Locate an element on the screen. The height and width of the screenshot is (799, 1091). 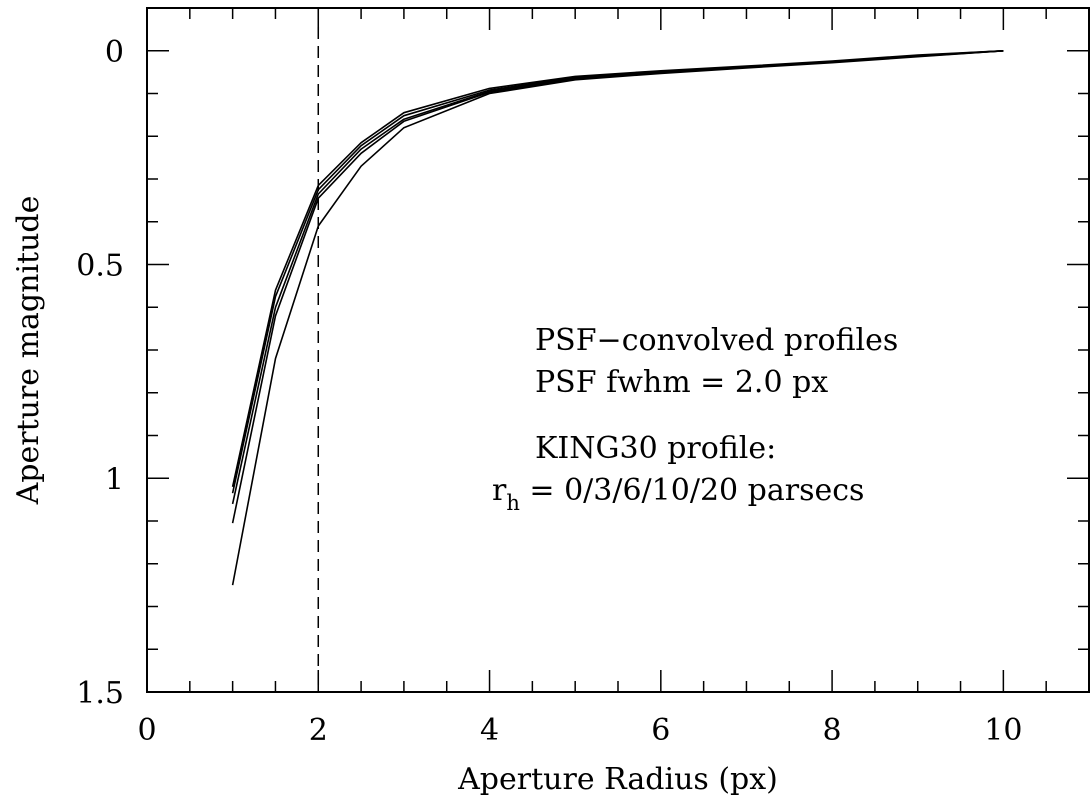
x-tick-label: 2 is located at coordinates (318, 730).